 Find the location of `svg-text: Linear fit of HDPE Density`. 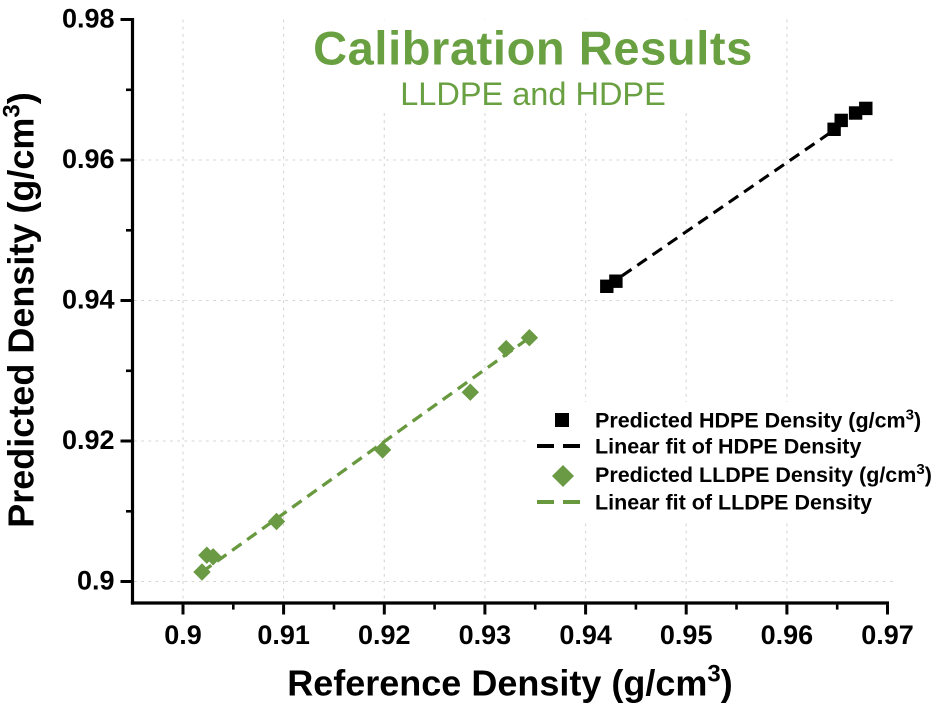

svg-text: Linear fit of HDPE Density is located at coordinates (728, 447).